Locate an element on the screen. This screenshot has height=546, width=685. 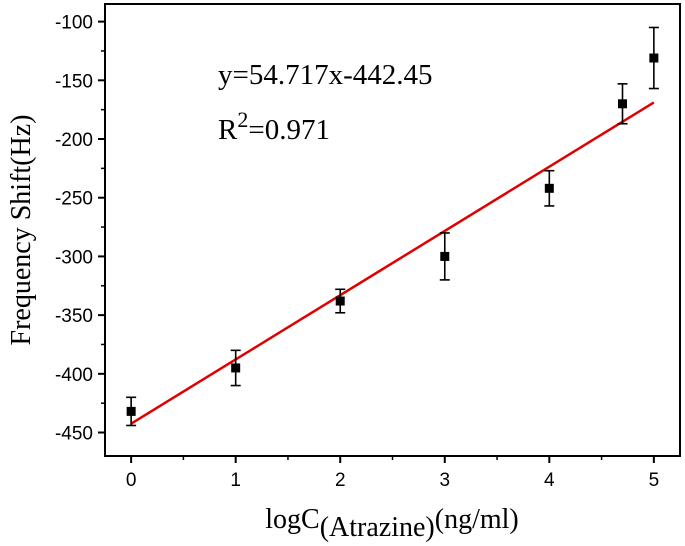
r-squared-prefix: R is located at coordinates (228, 130).